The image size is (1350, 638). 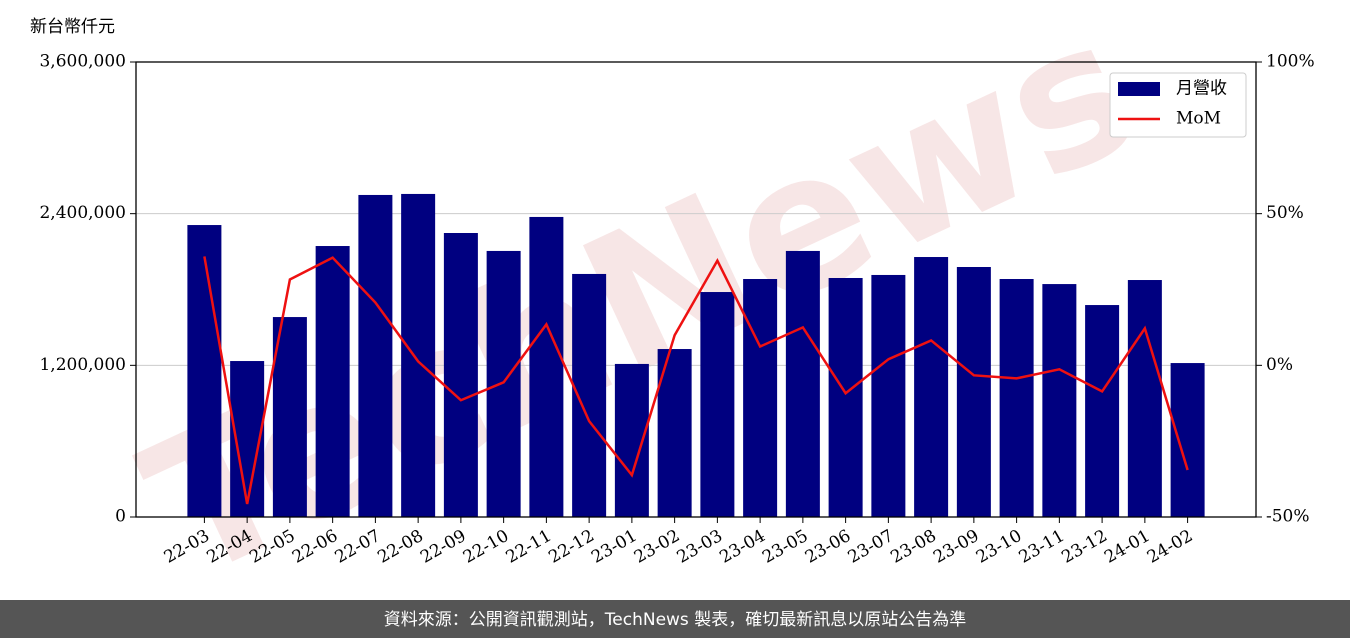 I want to click on legend-label: MoM, so click(x=1198, y=119).